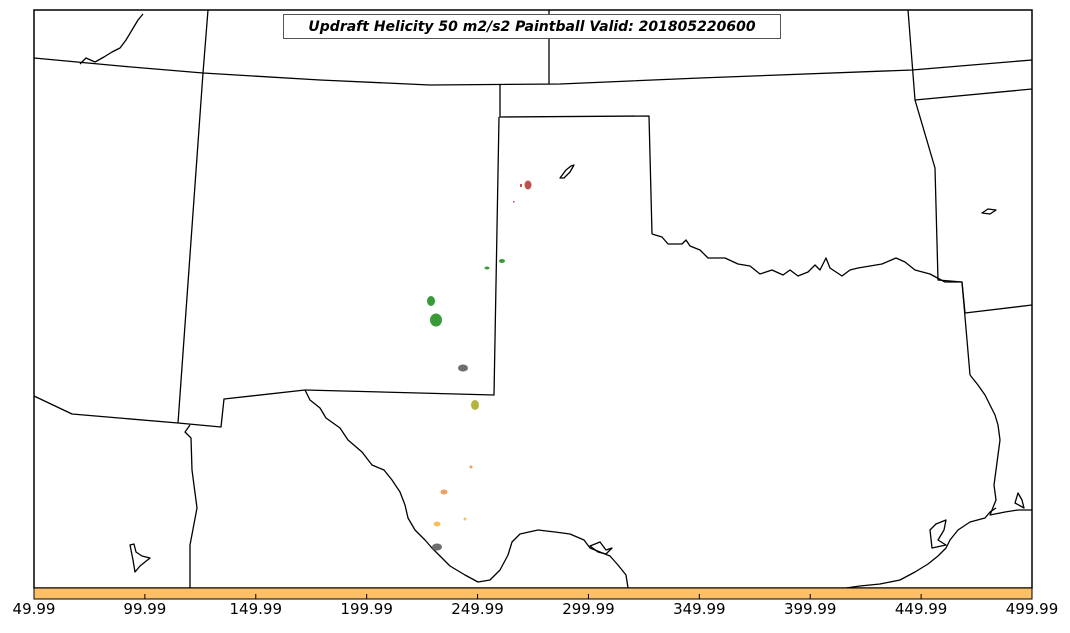  Describe the element at coordinates (533, 71) in the screenshot. I see `state-border-north` at that location.